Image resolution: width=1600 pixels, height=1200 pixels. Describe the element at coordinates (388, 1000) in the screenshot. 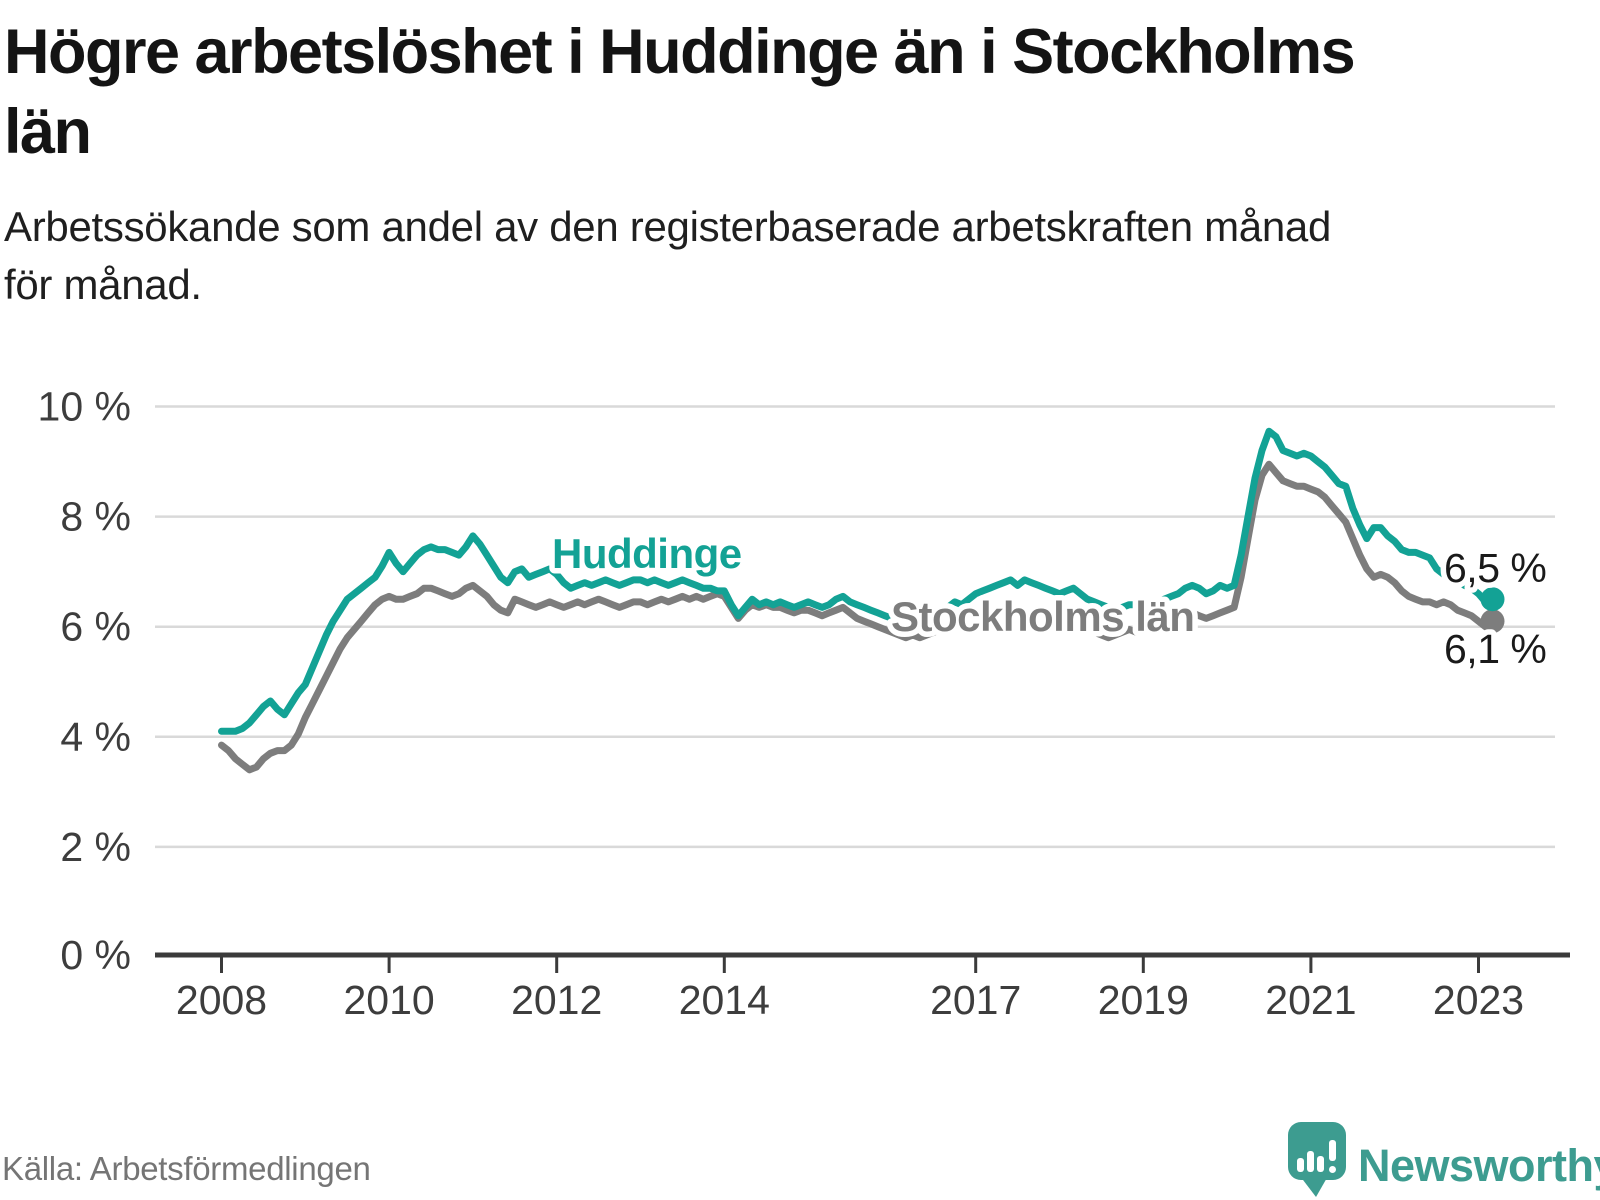

I see `x-axis-label: 2010` at that location.